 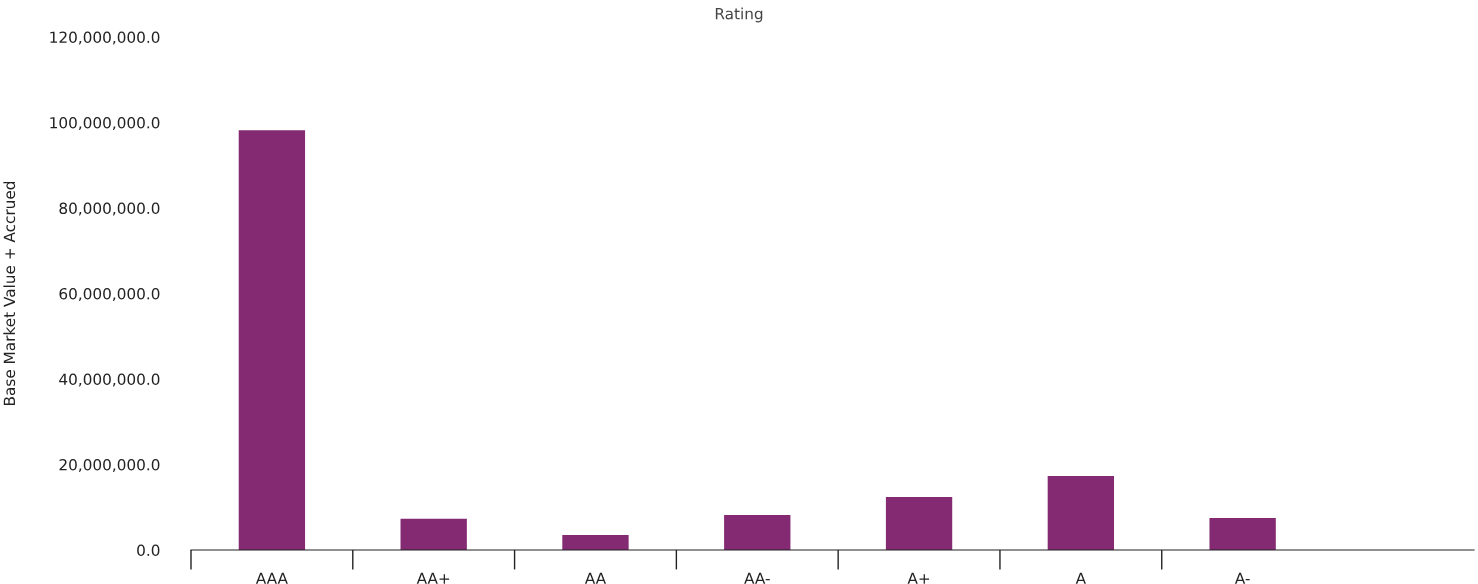 What do you see at coordinates (595, 578) in the screenshot?
I see `x-tick-label: AA` at bounding box center [595, 578].